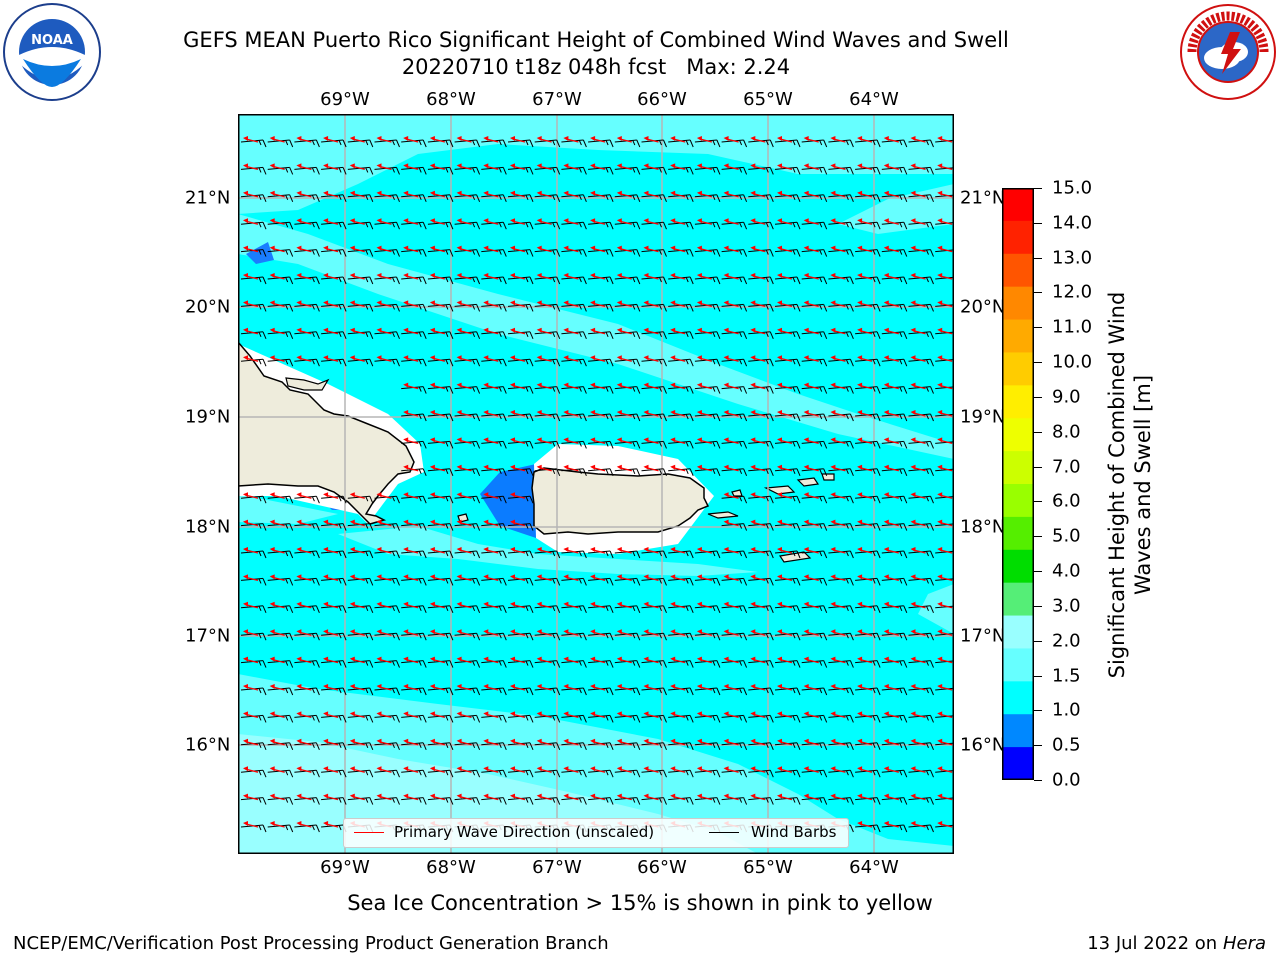 Image resolution: width=1280 pixels, height=960 pixels. I want to click on lat-label-right: 18°N, so click(983, 527).